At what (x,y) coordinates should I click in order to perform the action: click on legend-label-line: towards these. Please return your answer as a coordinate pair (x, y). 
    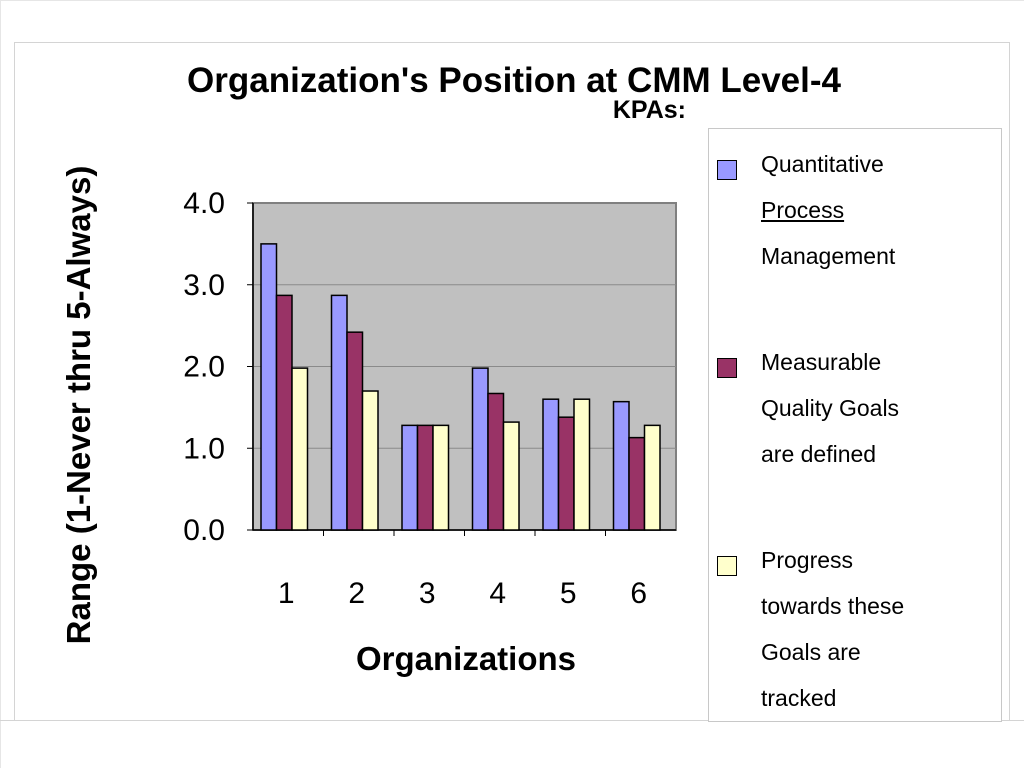
    Looking at the image, I should click on (833, 606).